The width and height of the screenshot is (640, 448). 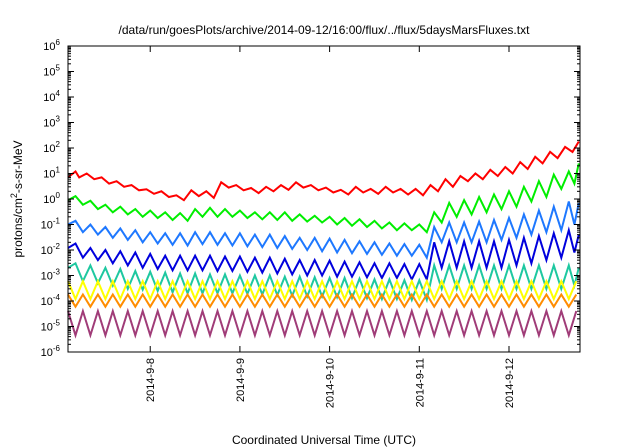 What do you see at coordinates (57, 297) in the screenshot?
I see `y-tick-label-exponent: -4` at bounding box center [57, 297].